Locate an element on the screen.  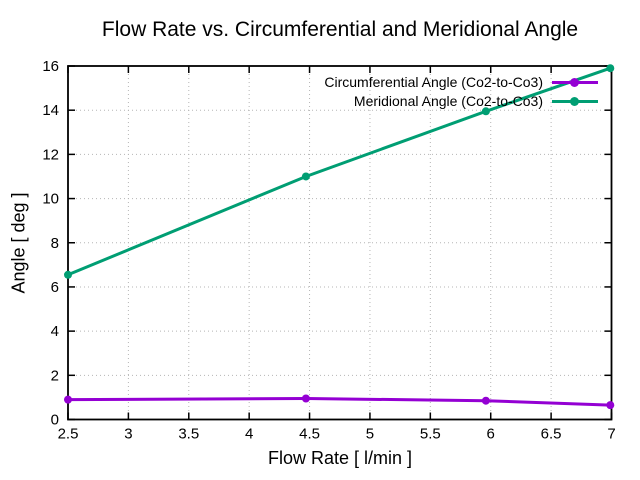
x-tick-label: 5 is located at coordinates (370, 434).